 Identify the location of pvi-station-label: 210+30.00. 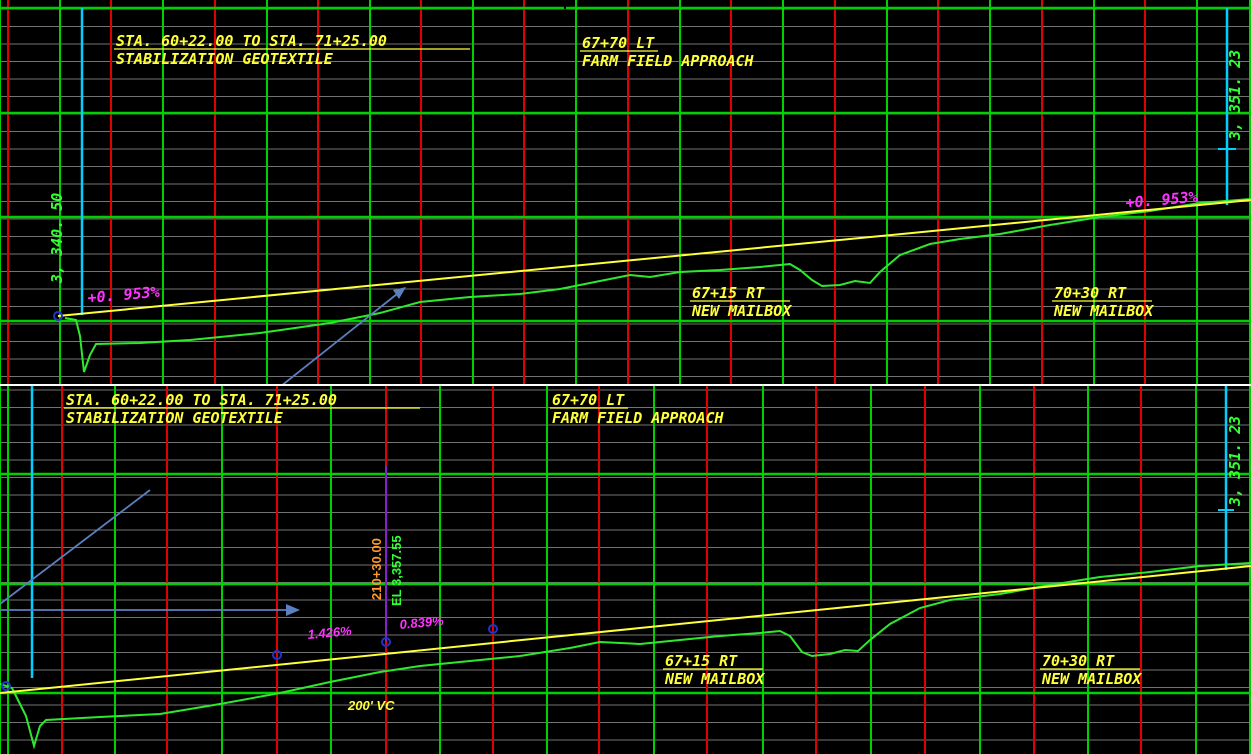
(376, 569).